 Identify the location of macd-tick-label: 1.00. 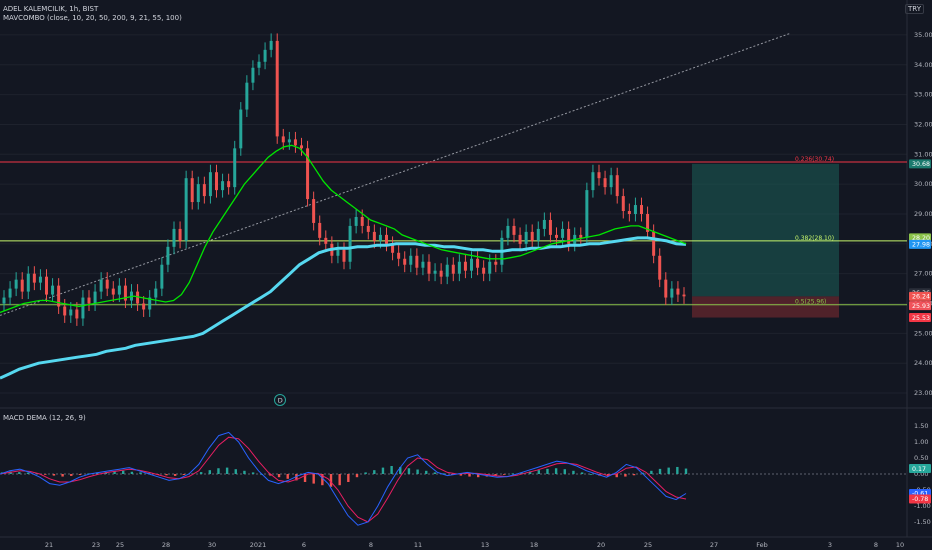
(921, 442).